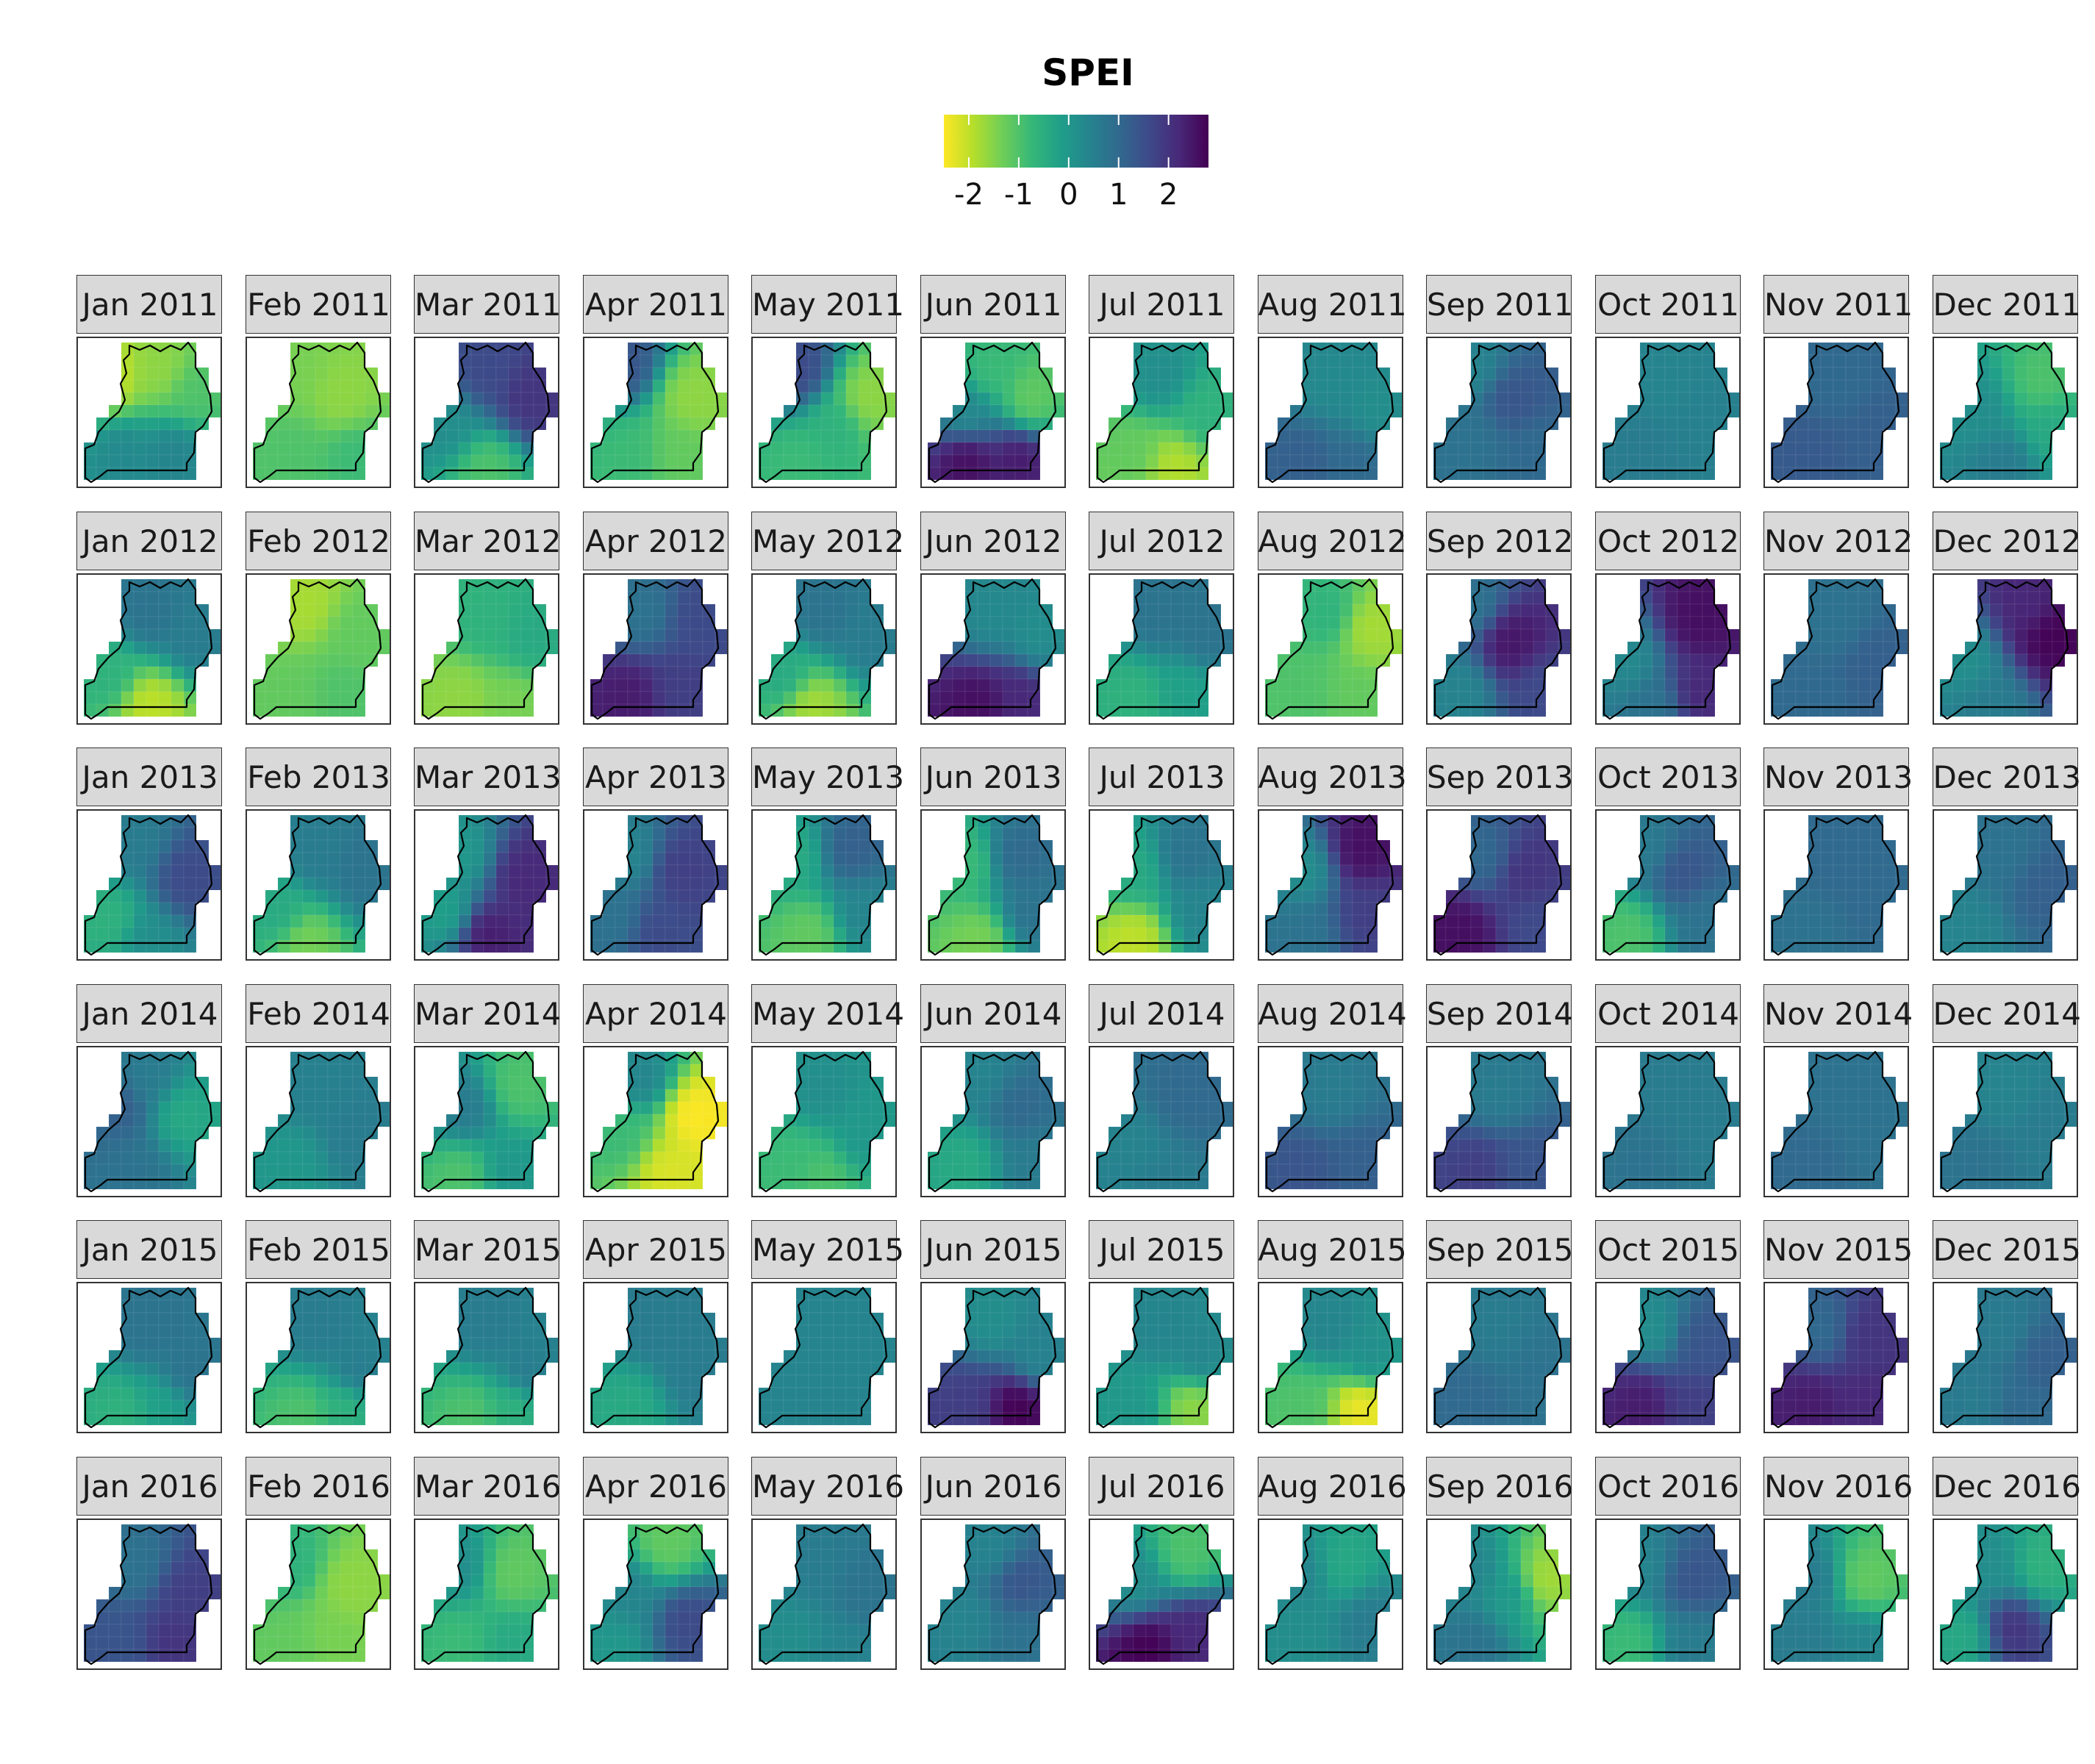 The image size is (2095, 1764). I want to click on raster-cells, so click(1501, 1120).